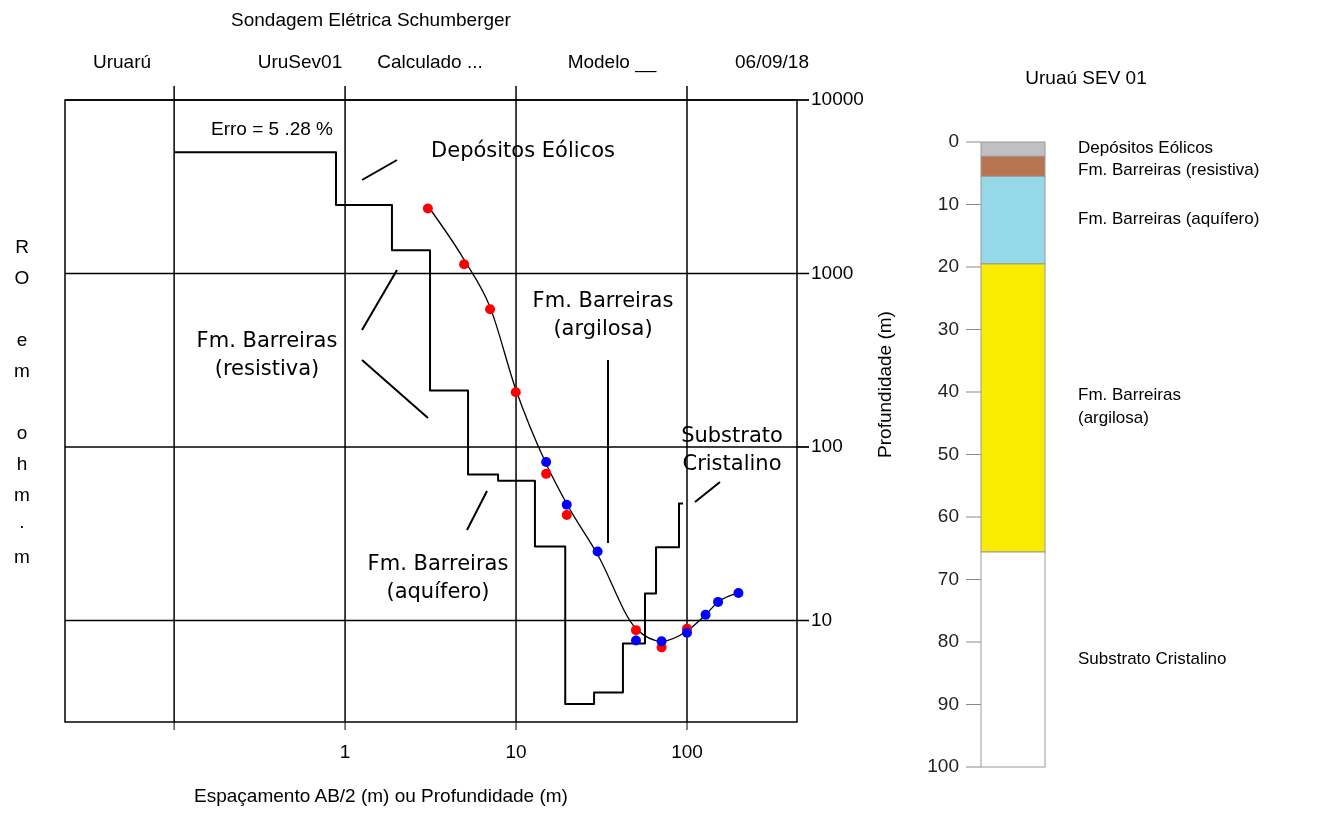 Image resolution: width=1325 pixels, height=814 pixels. I want to click on annotation: Fm. Barreiras (argilosa), so click(603, 314).